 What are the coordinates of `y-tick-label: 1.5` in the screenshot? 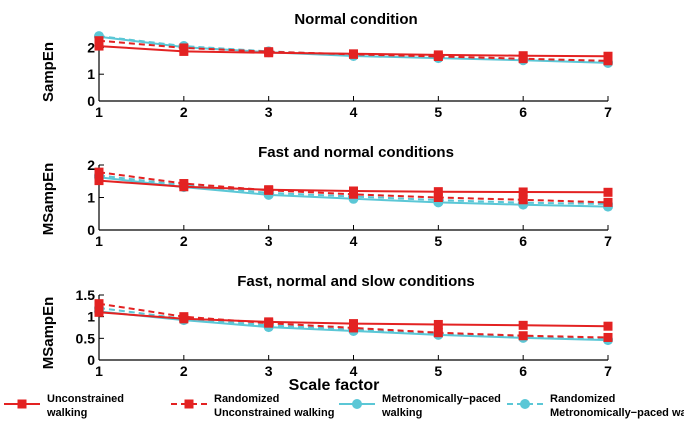 It's located at (86, 295).